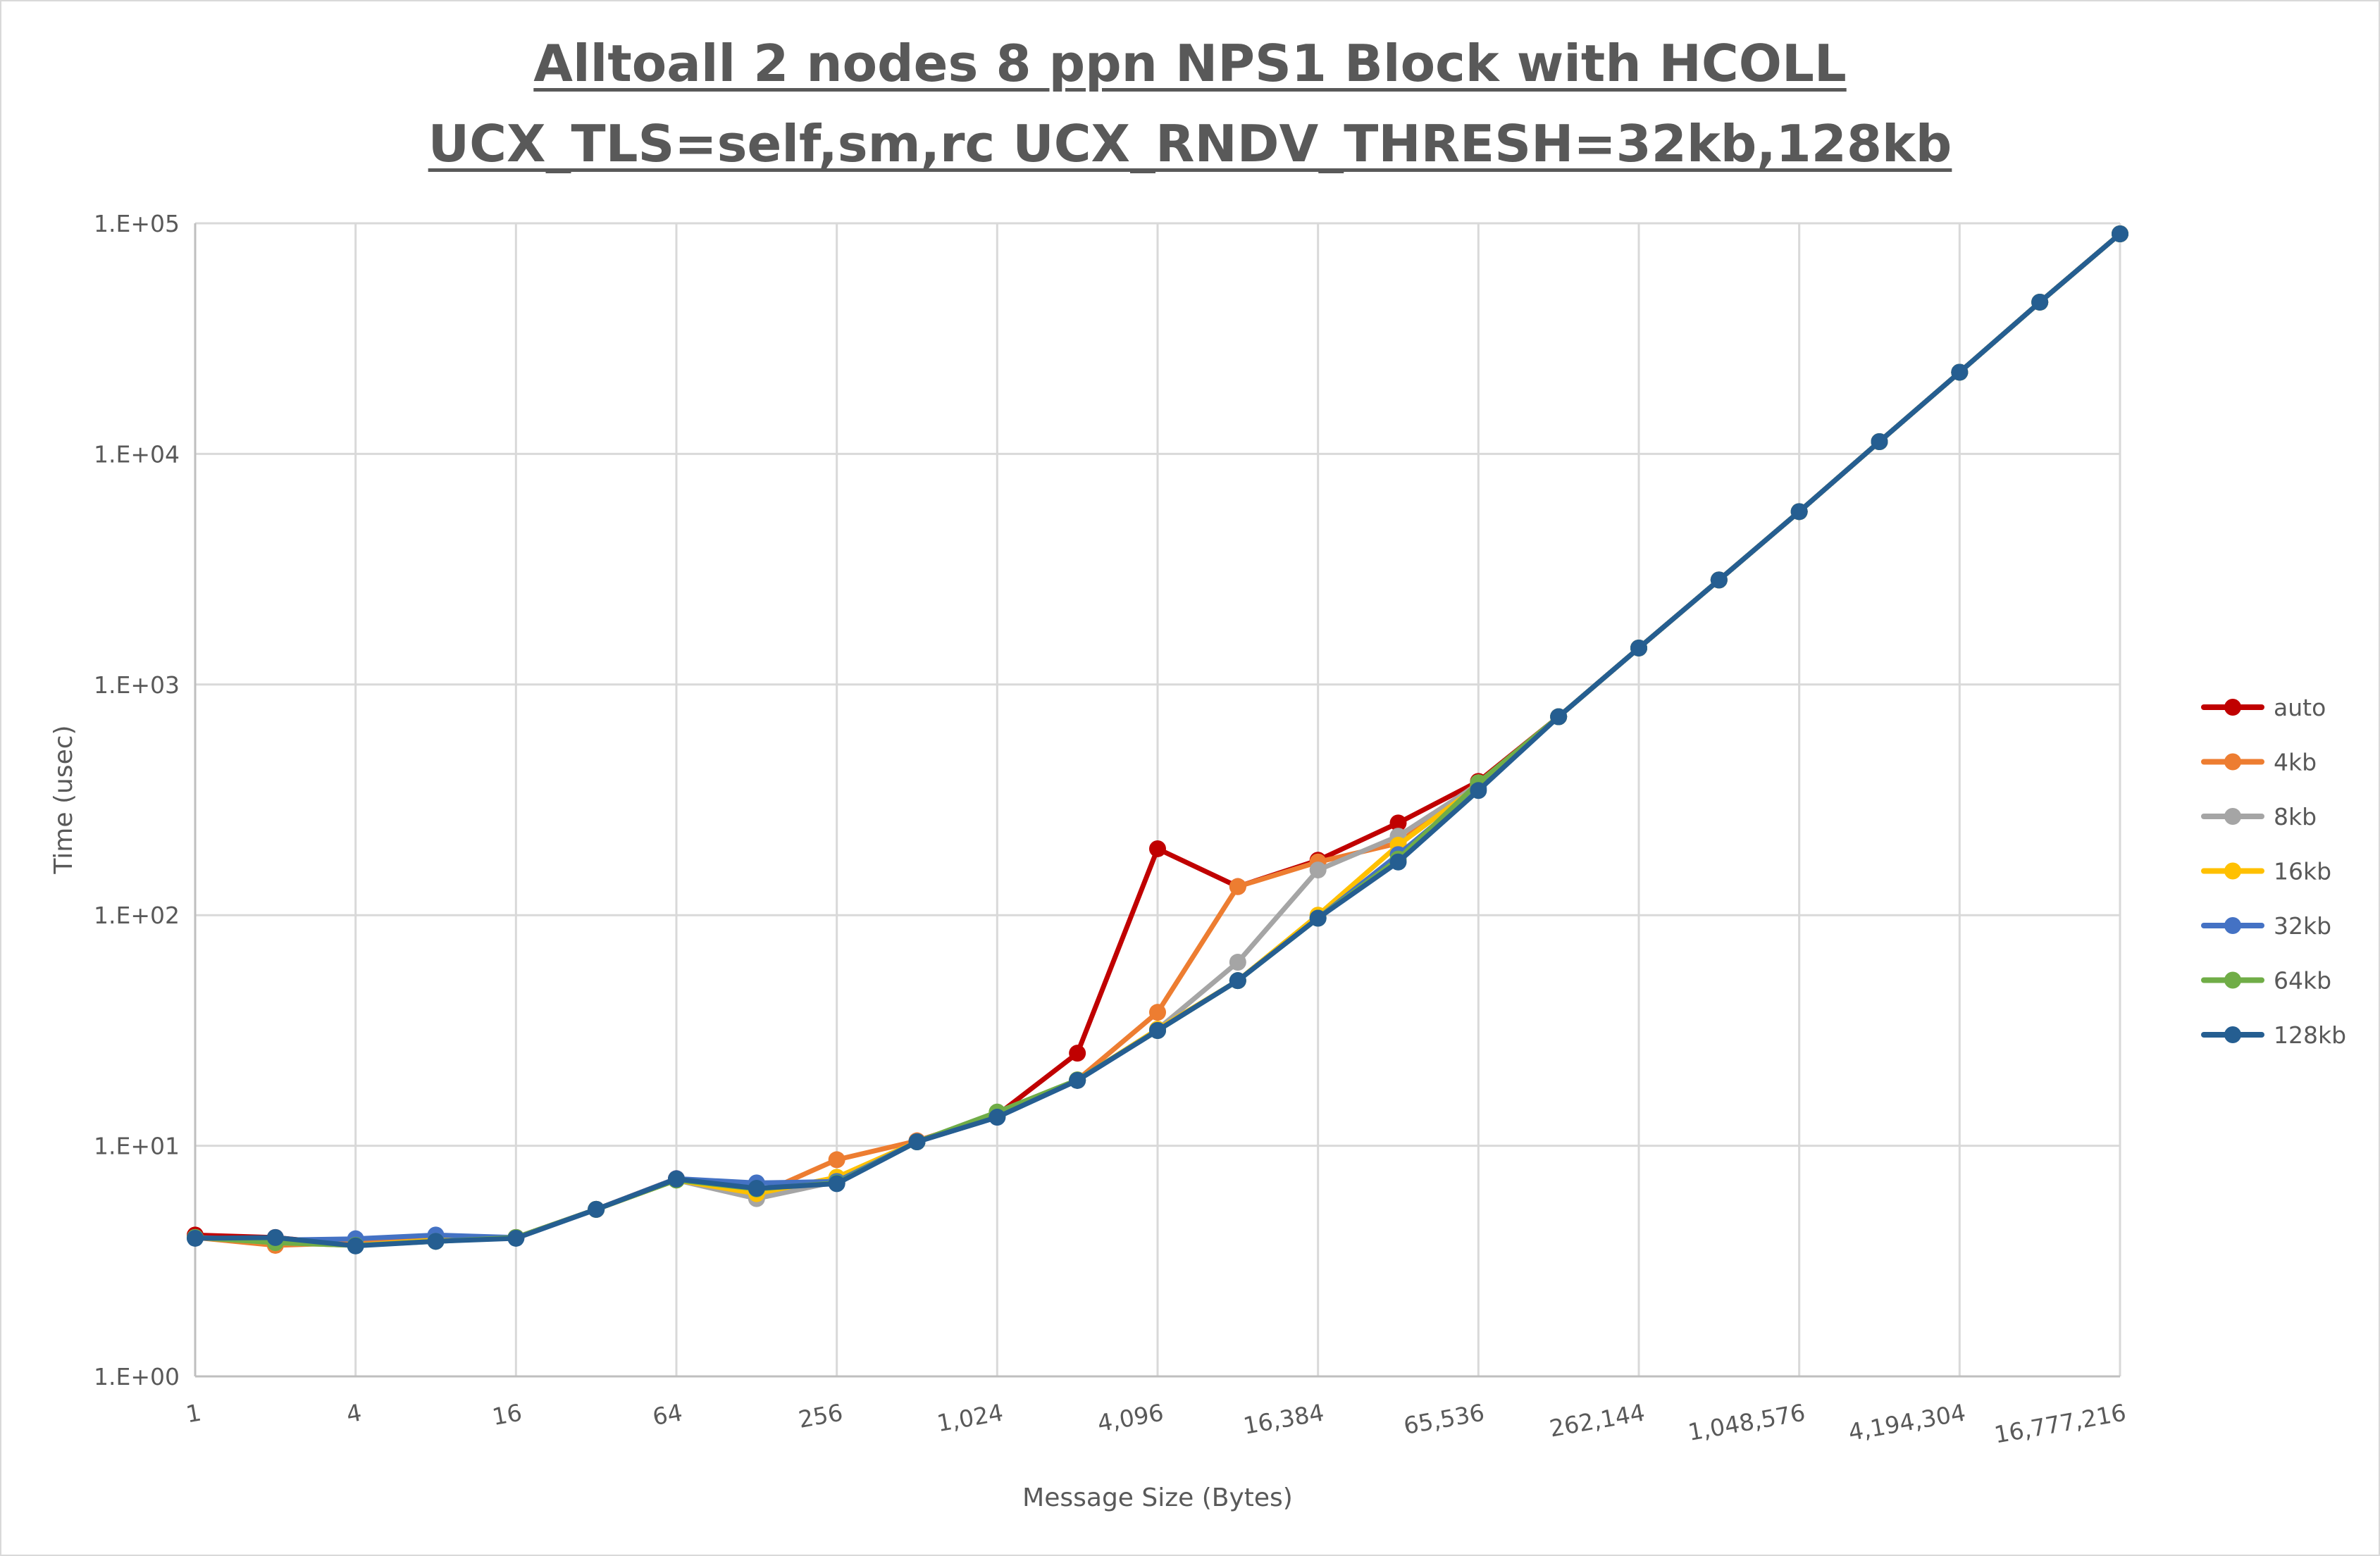 The image size is (2380, 1556). What do you see at coordinates (1907, 1422) in the screenshot?
I see `x-tick-label: 4,194,304` at bounding box center [1907, 1422].